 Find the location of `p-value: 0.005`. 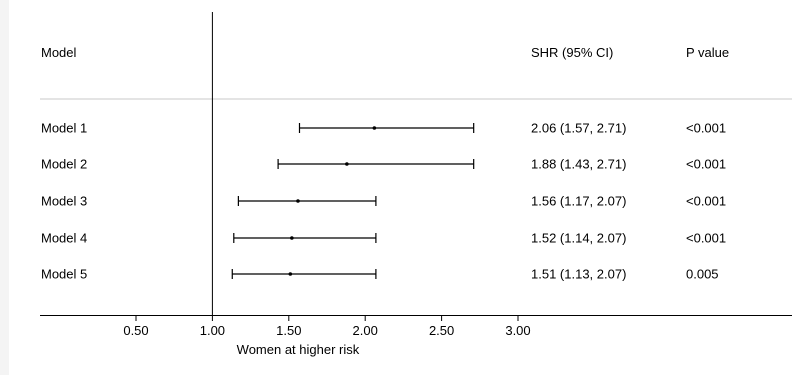

p-value: 0.005 is located at coordinates (702, 274).